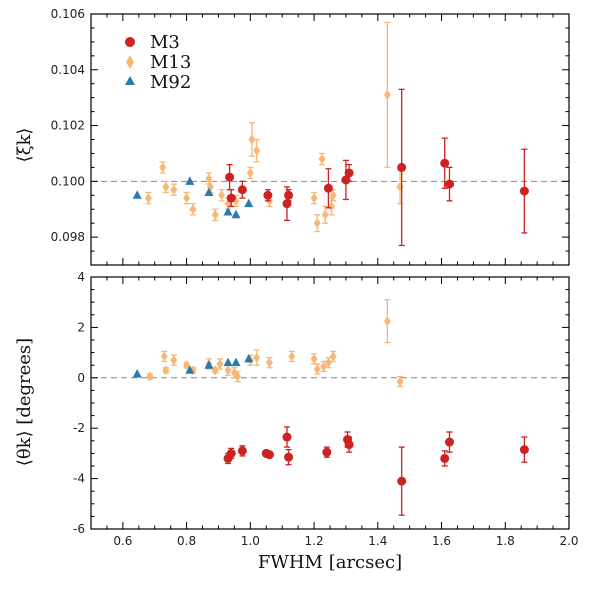 The width and height of the screenshot is (600, 600). Describe the element at coordinates (314, 541) in the screenshot. I see `bottom-xtick-label: 1.2` at that location.